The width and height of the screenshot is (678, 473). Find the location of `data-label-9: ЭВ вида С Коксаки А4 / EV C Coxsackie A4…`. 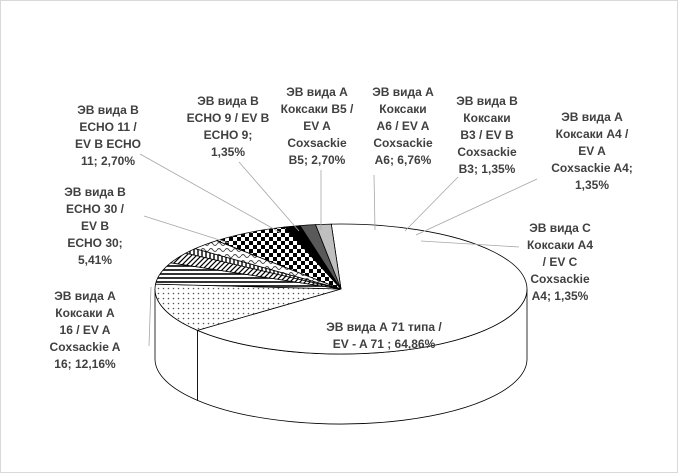

data-label-9: ЭВ вида С Коксаки А4 / EV C Coxsackie A4… is located at coordinates (560, 262).